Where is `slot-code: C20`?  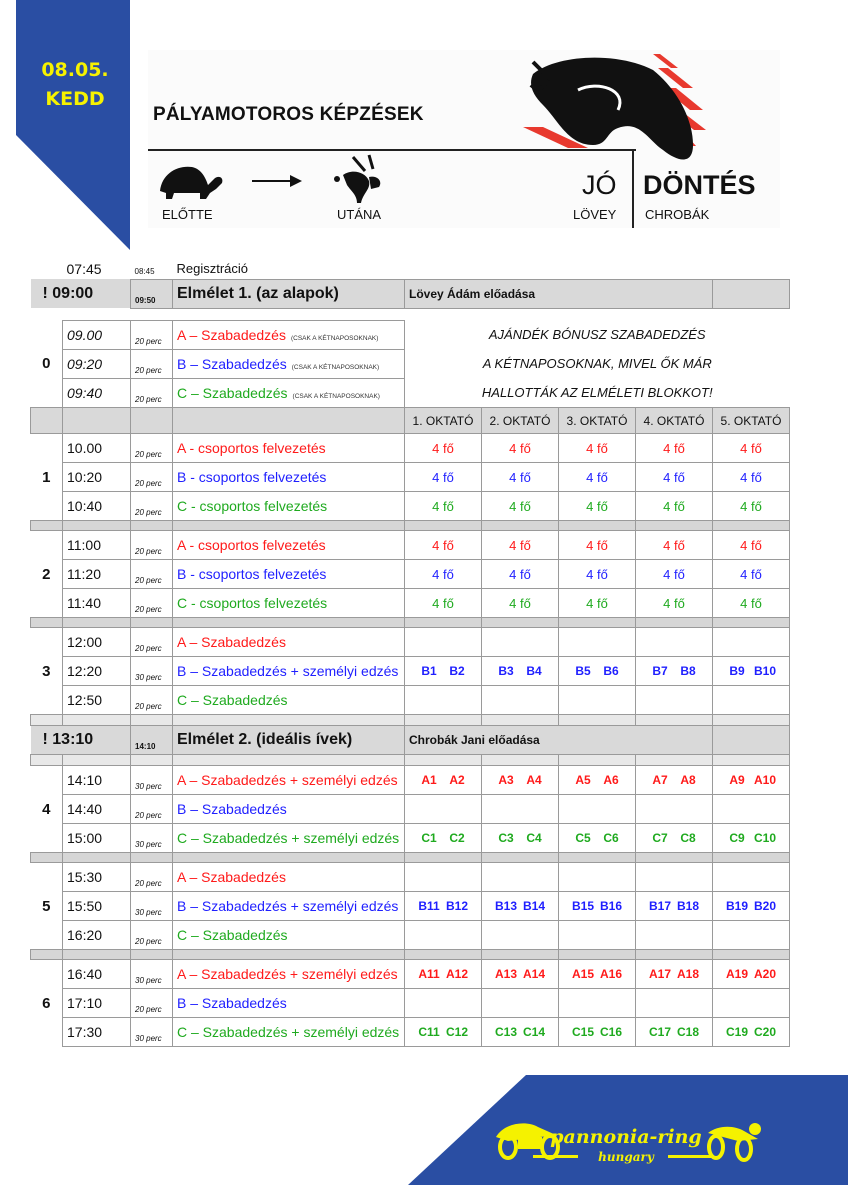
slot-code: C20 is located at coordinates (764, 1032).